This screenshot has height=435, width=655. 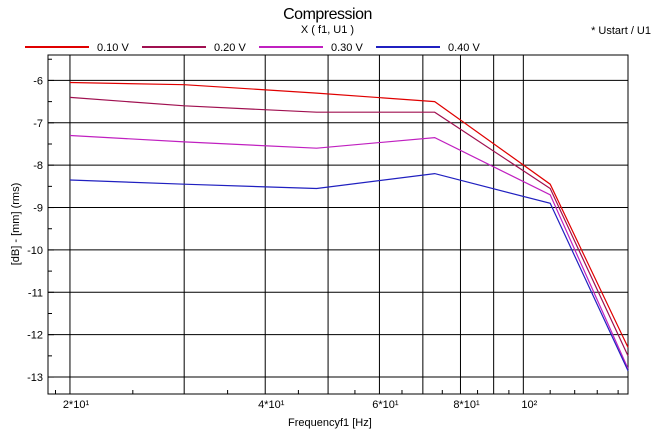 I want to click on y-tick-label: -6, so click(x=38, y=81).